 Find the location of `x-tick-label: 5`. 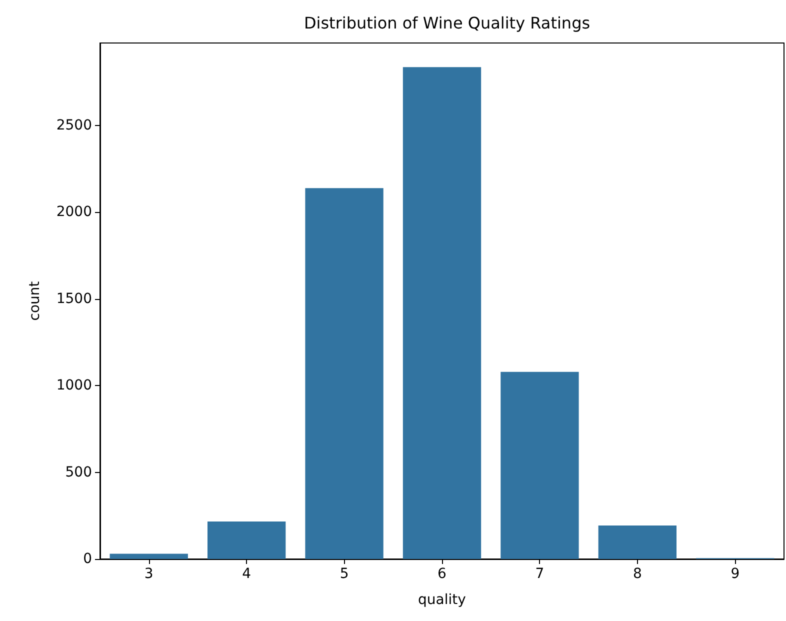

x-tick-label: 5 is located at coordinates (344, 574).